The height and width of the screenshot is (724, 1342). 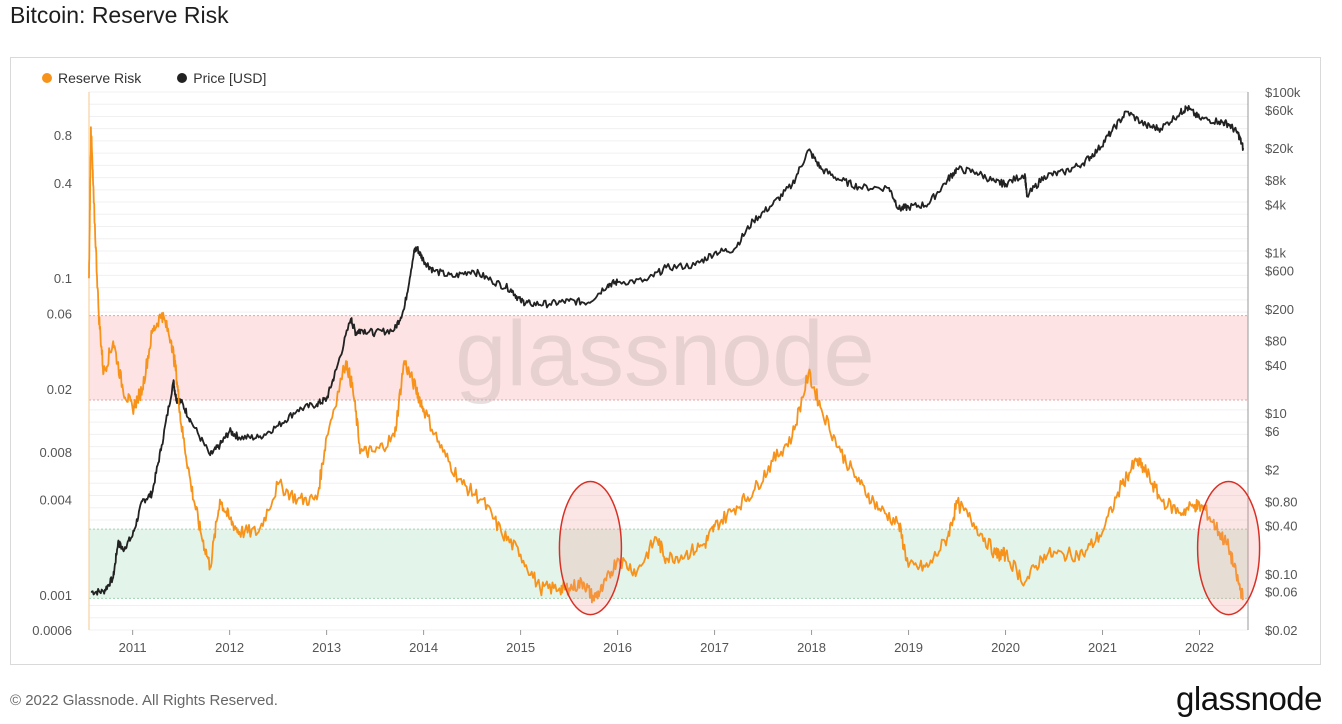 I want to click on page-title: Bitcoin: Reserve Risk, so click(x=119, y=15).